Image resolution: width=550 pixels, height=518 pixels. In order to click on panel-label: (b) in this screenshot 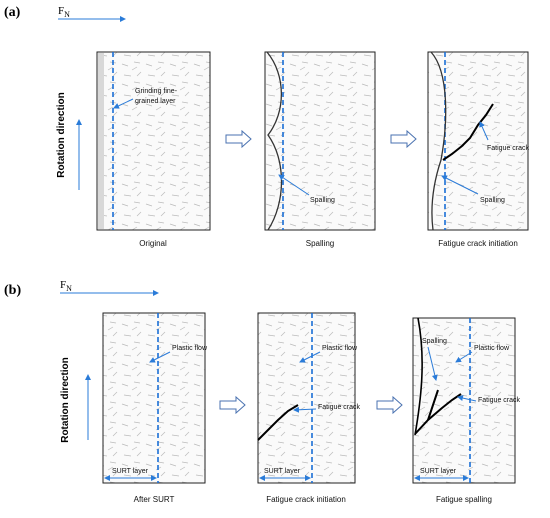, I will do `click(12, 290)`.